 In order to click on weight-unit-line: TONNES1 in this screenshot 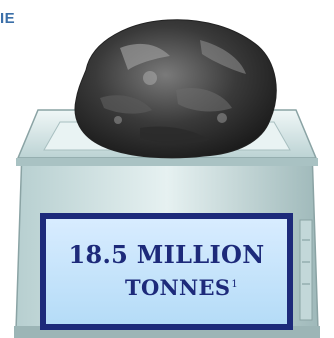, I will do `click(181, 286)`.